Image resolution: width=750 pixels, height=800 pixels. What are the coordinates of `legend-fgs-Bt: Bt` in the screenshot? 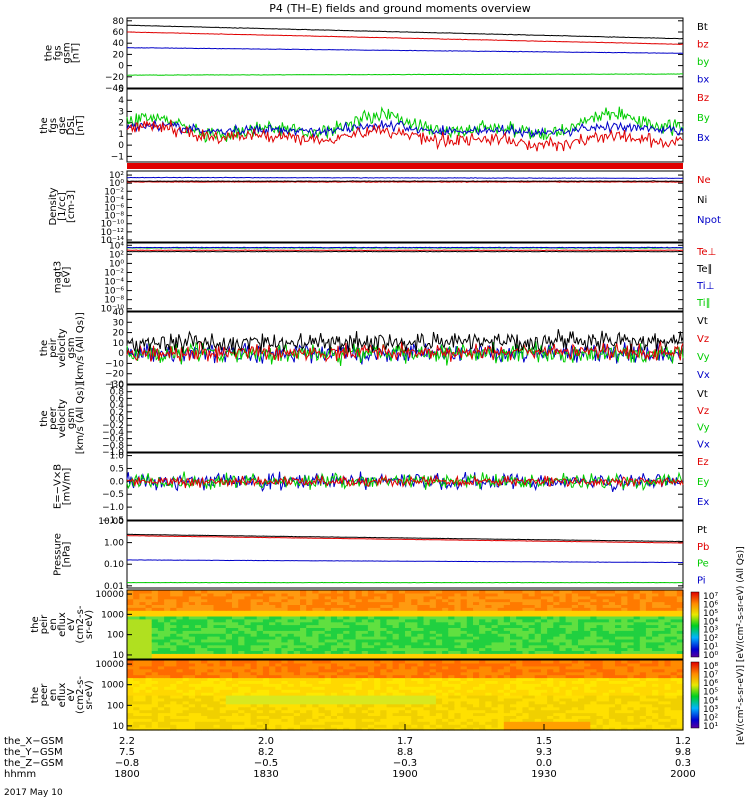 It's located at (702, 27).